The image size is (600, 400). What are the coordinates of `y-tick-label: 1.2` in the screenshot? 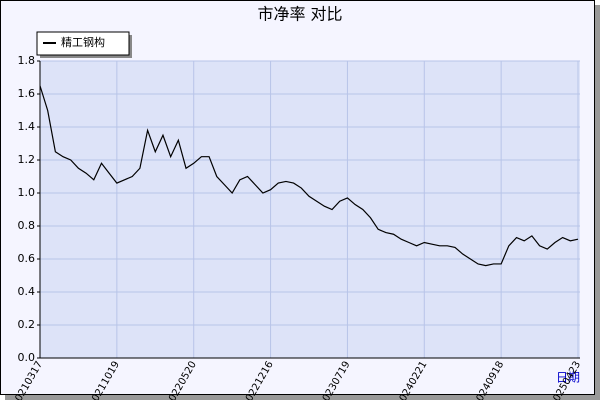 It's located at (27, 159).